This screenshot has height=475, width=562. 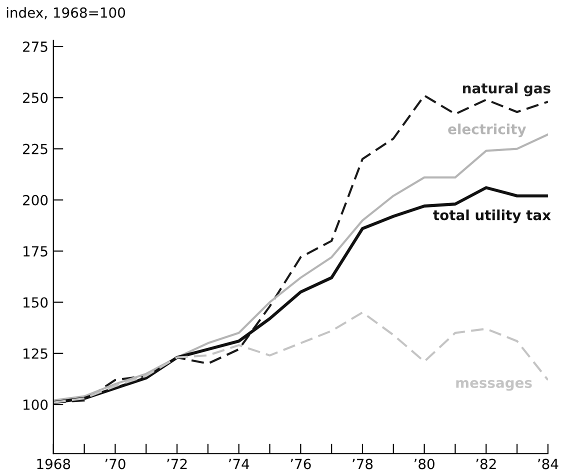 What do you see at coordinates (487, 131) in the screenshot?
I see `series-label: electricity` at bounding box center [487, 131].